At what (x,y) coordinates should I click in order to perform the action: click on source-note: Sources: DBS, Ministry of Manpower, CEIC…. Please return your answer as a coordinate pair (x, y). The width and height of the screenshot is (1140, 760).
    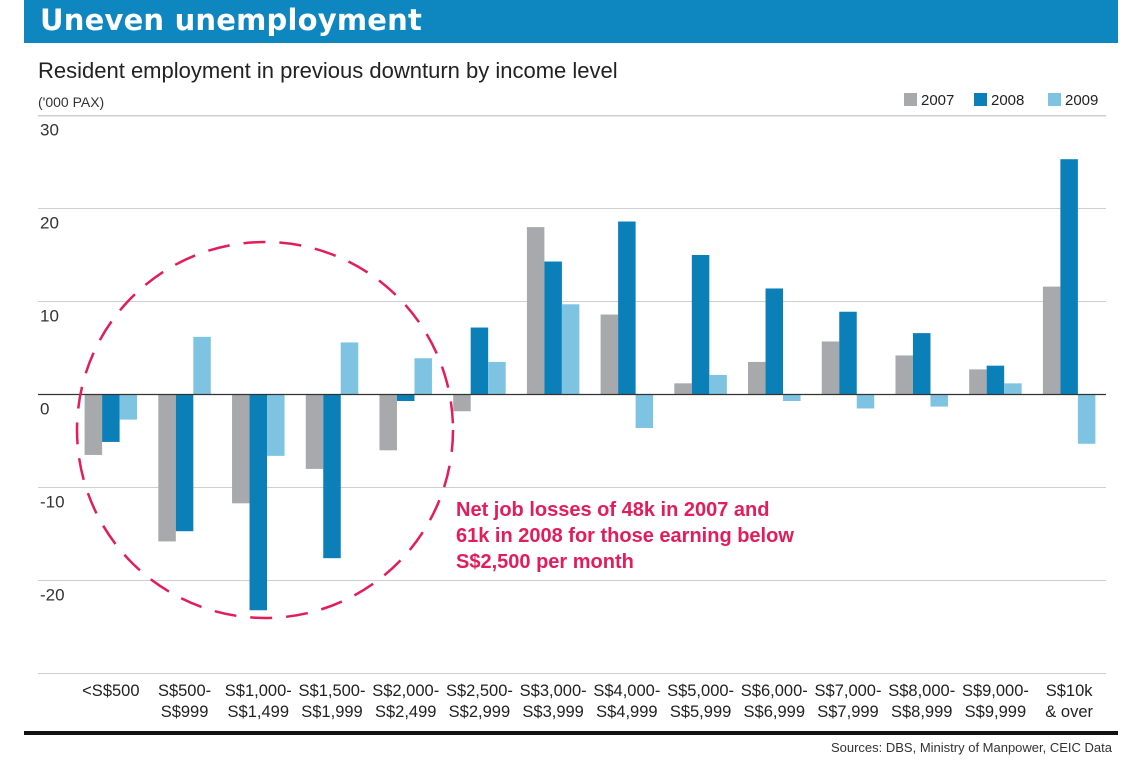
    Looking at the image, I should click on (971, 747).